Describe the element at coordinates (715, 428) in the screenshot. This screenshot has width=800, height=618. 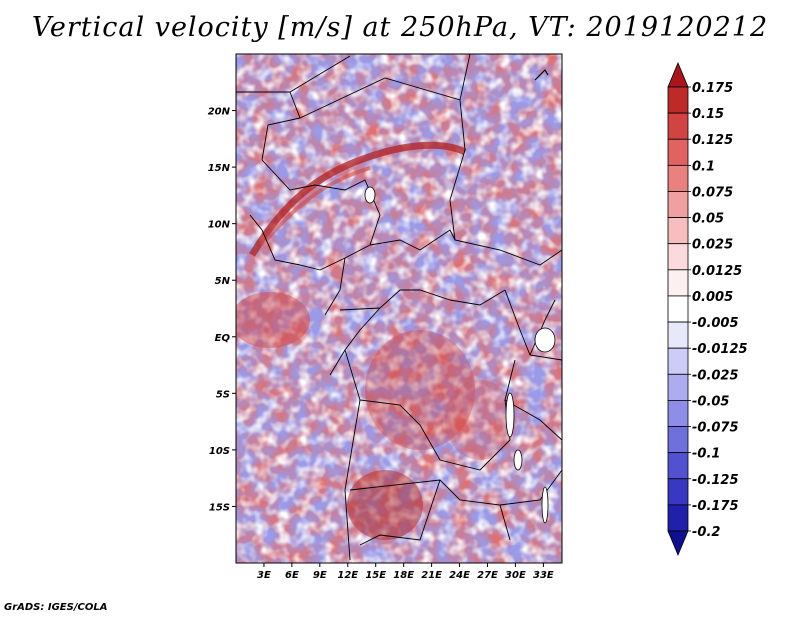
I see `colorbar-label: -0.075` at that location.